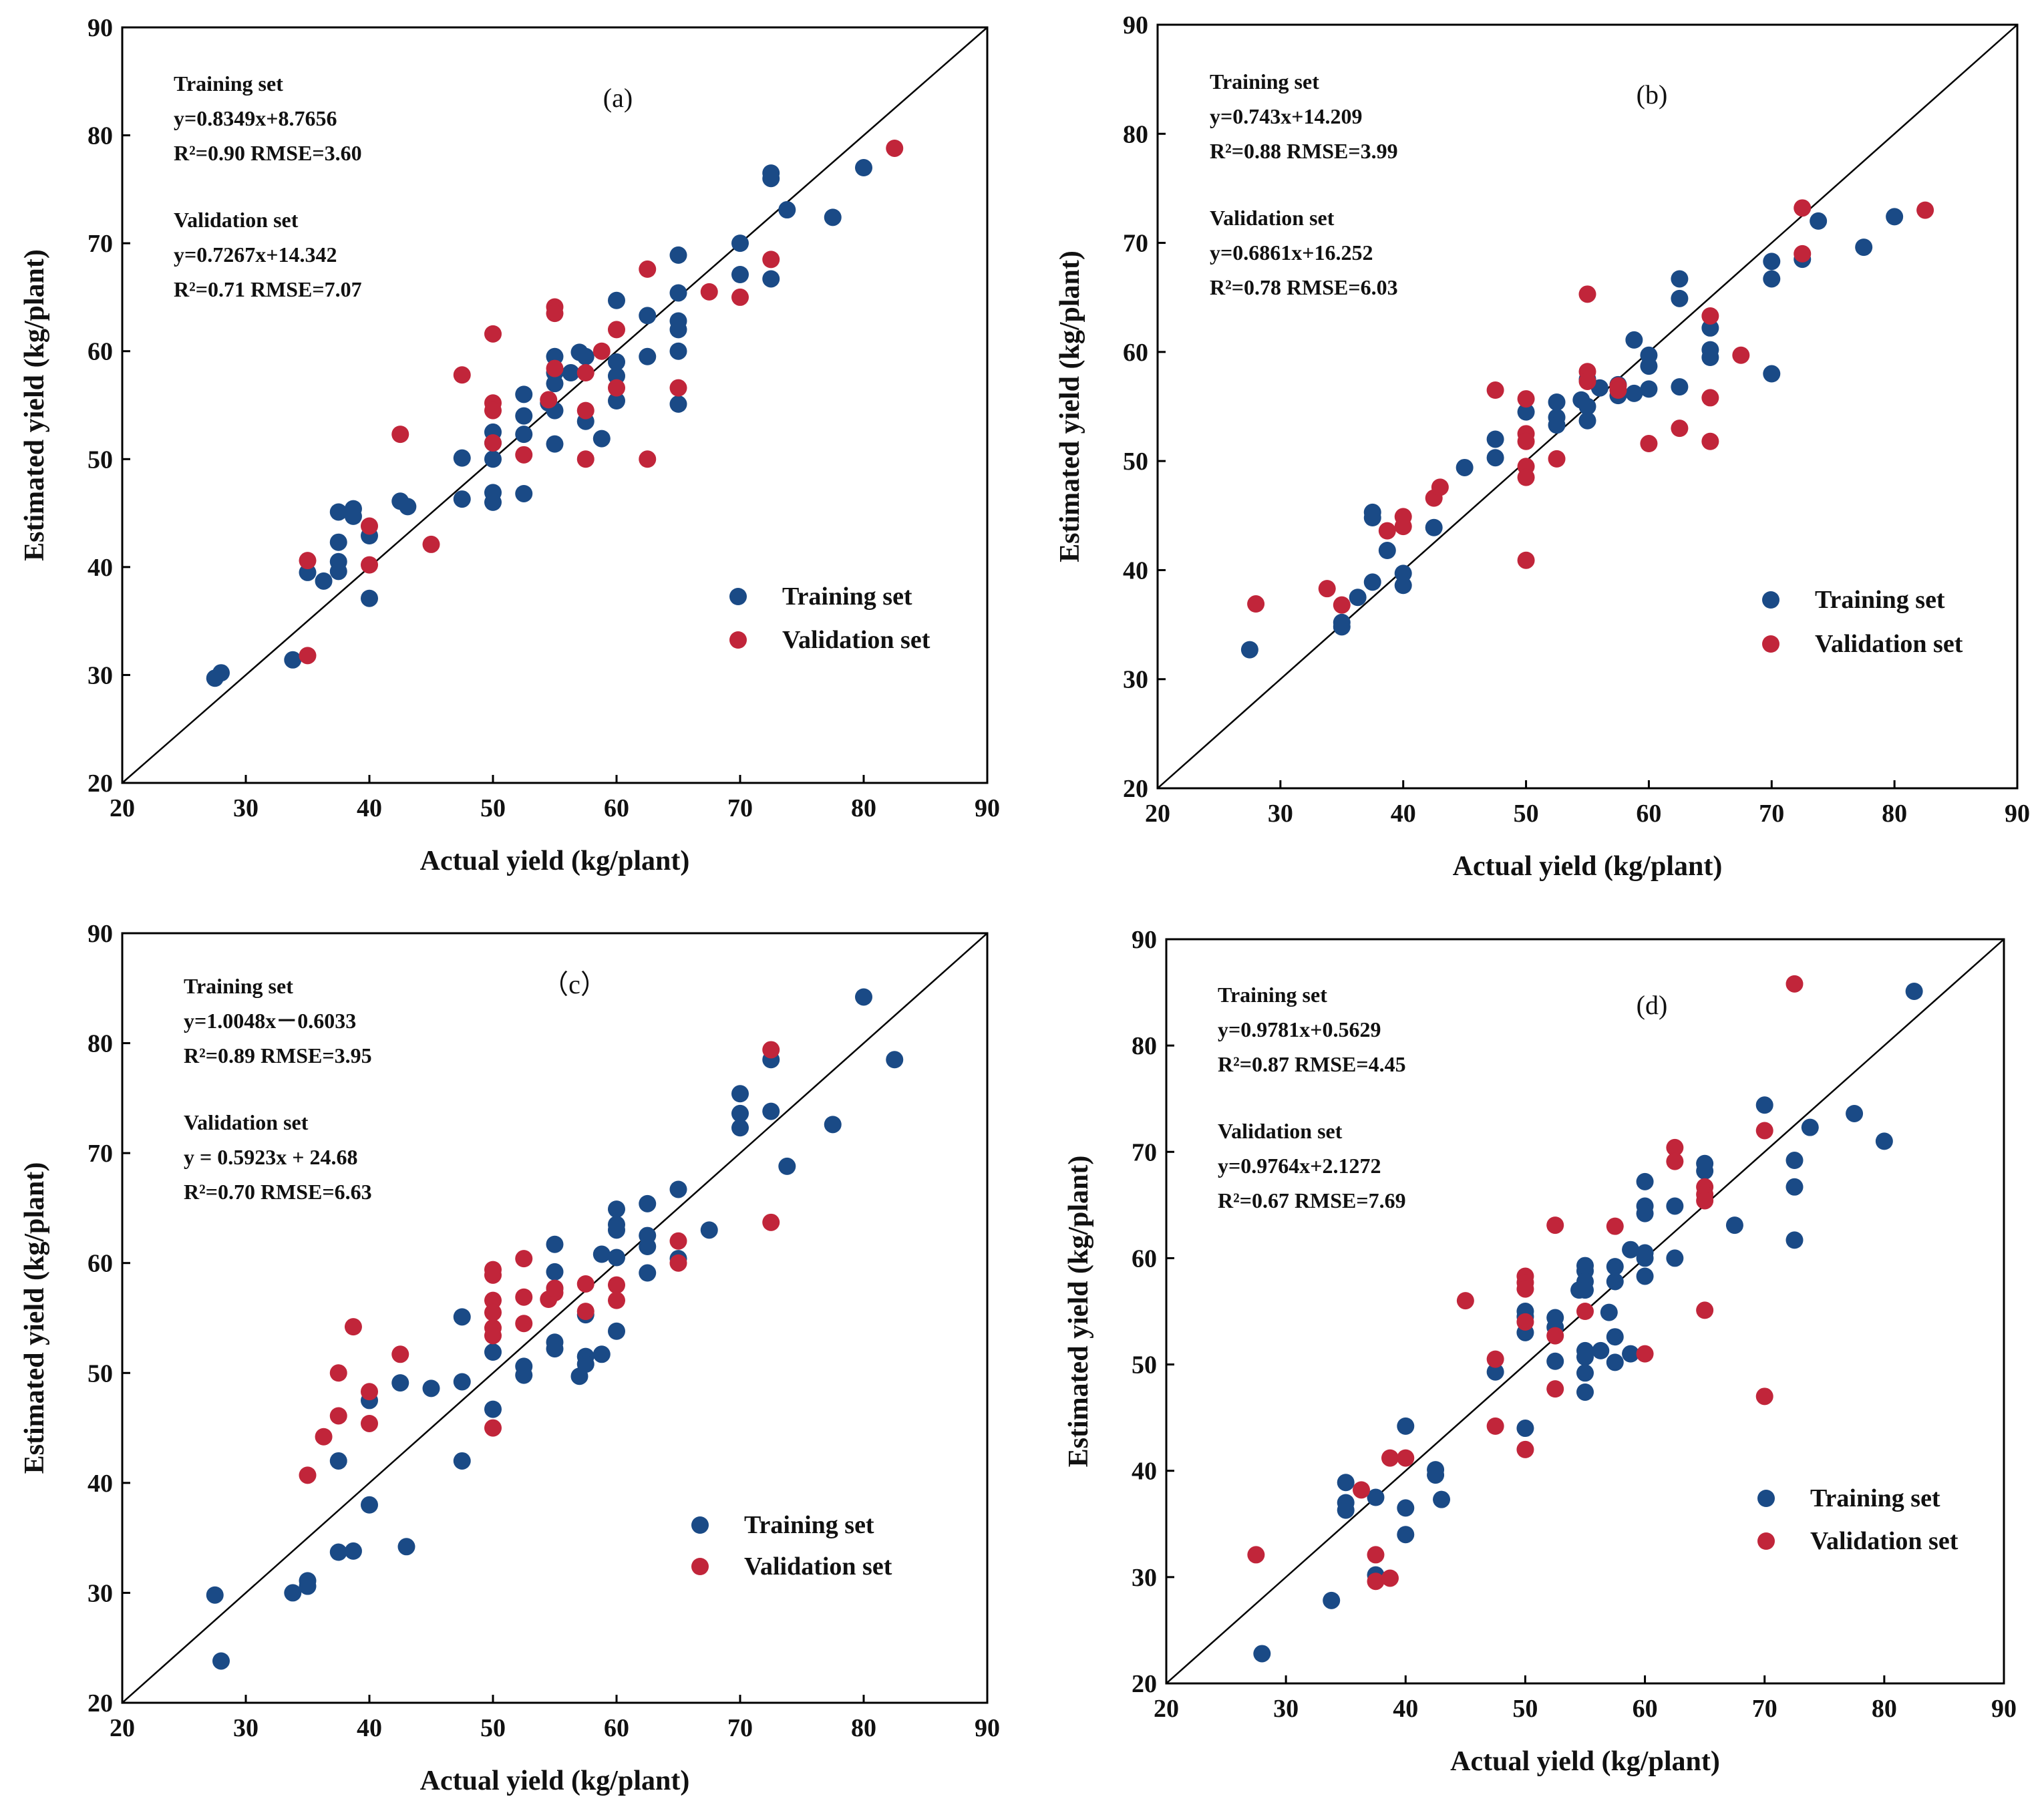 Image resolution: width=2044 pixels, height=1811 pixels. Describe the element at coordinates (1144, 940) in the screenshot. I see `y-tick-label: 90` at that location.